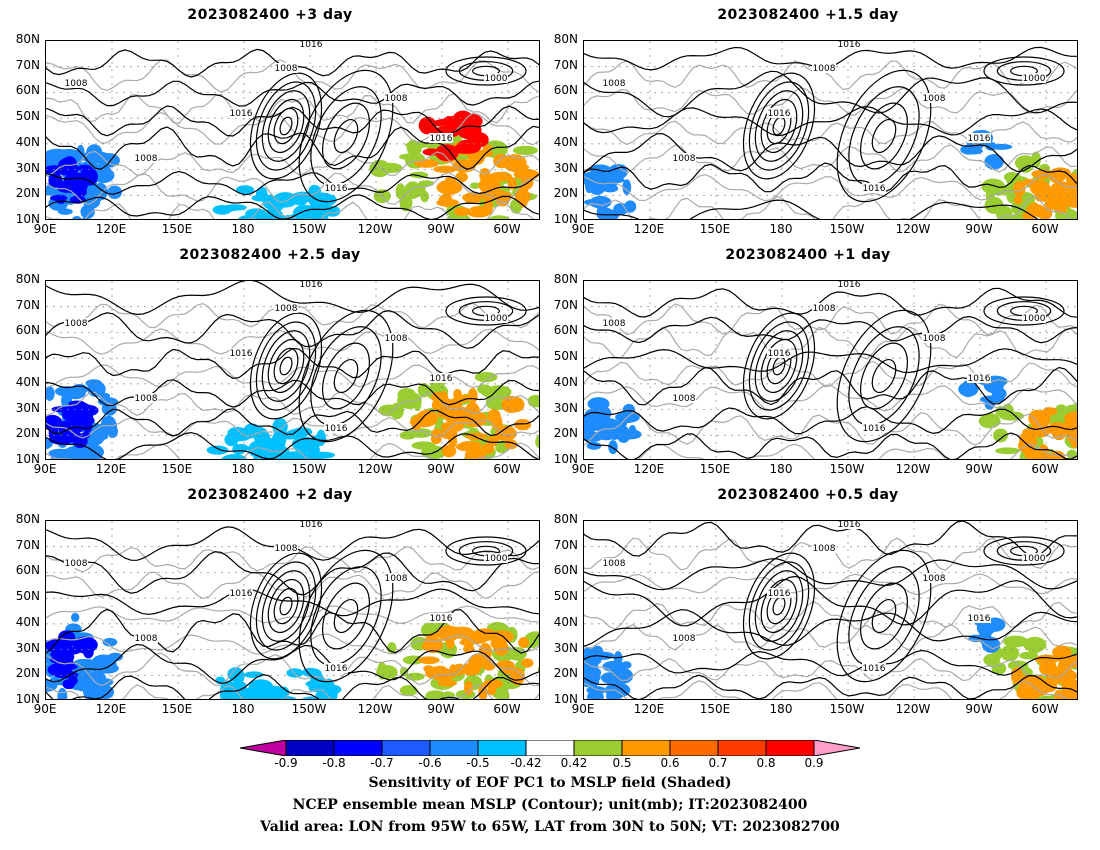 Image resolution: width=1100 pixels, height=850 pixels. Describe the element at coordinates (263, 748) in the screenshot. I see `colorbar-arrow-low` at that location.